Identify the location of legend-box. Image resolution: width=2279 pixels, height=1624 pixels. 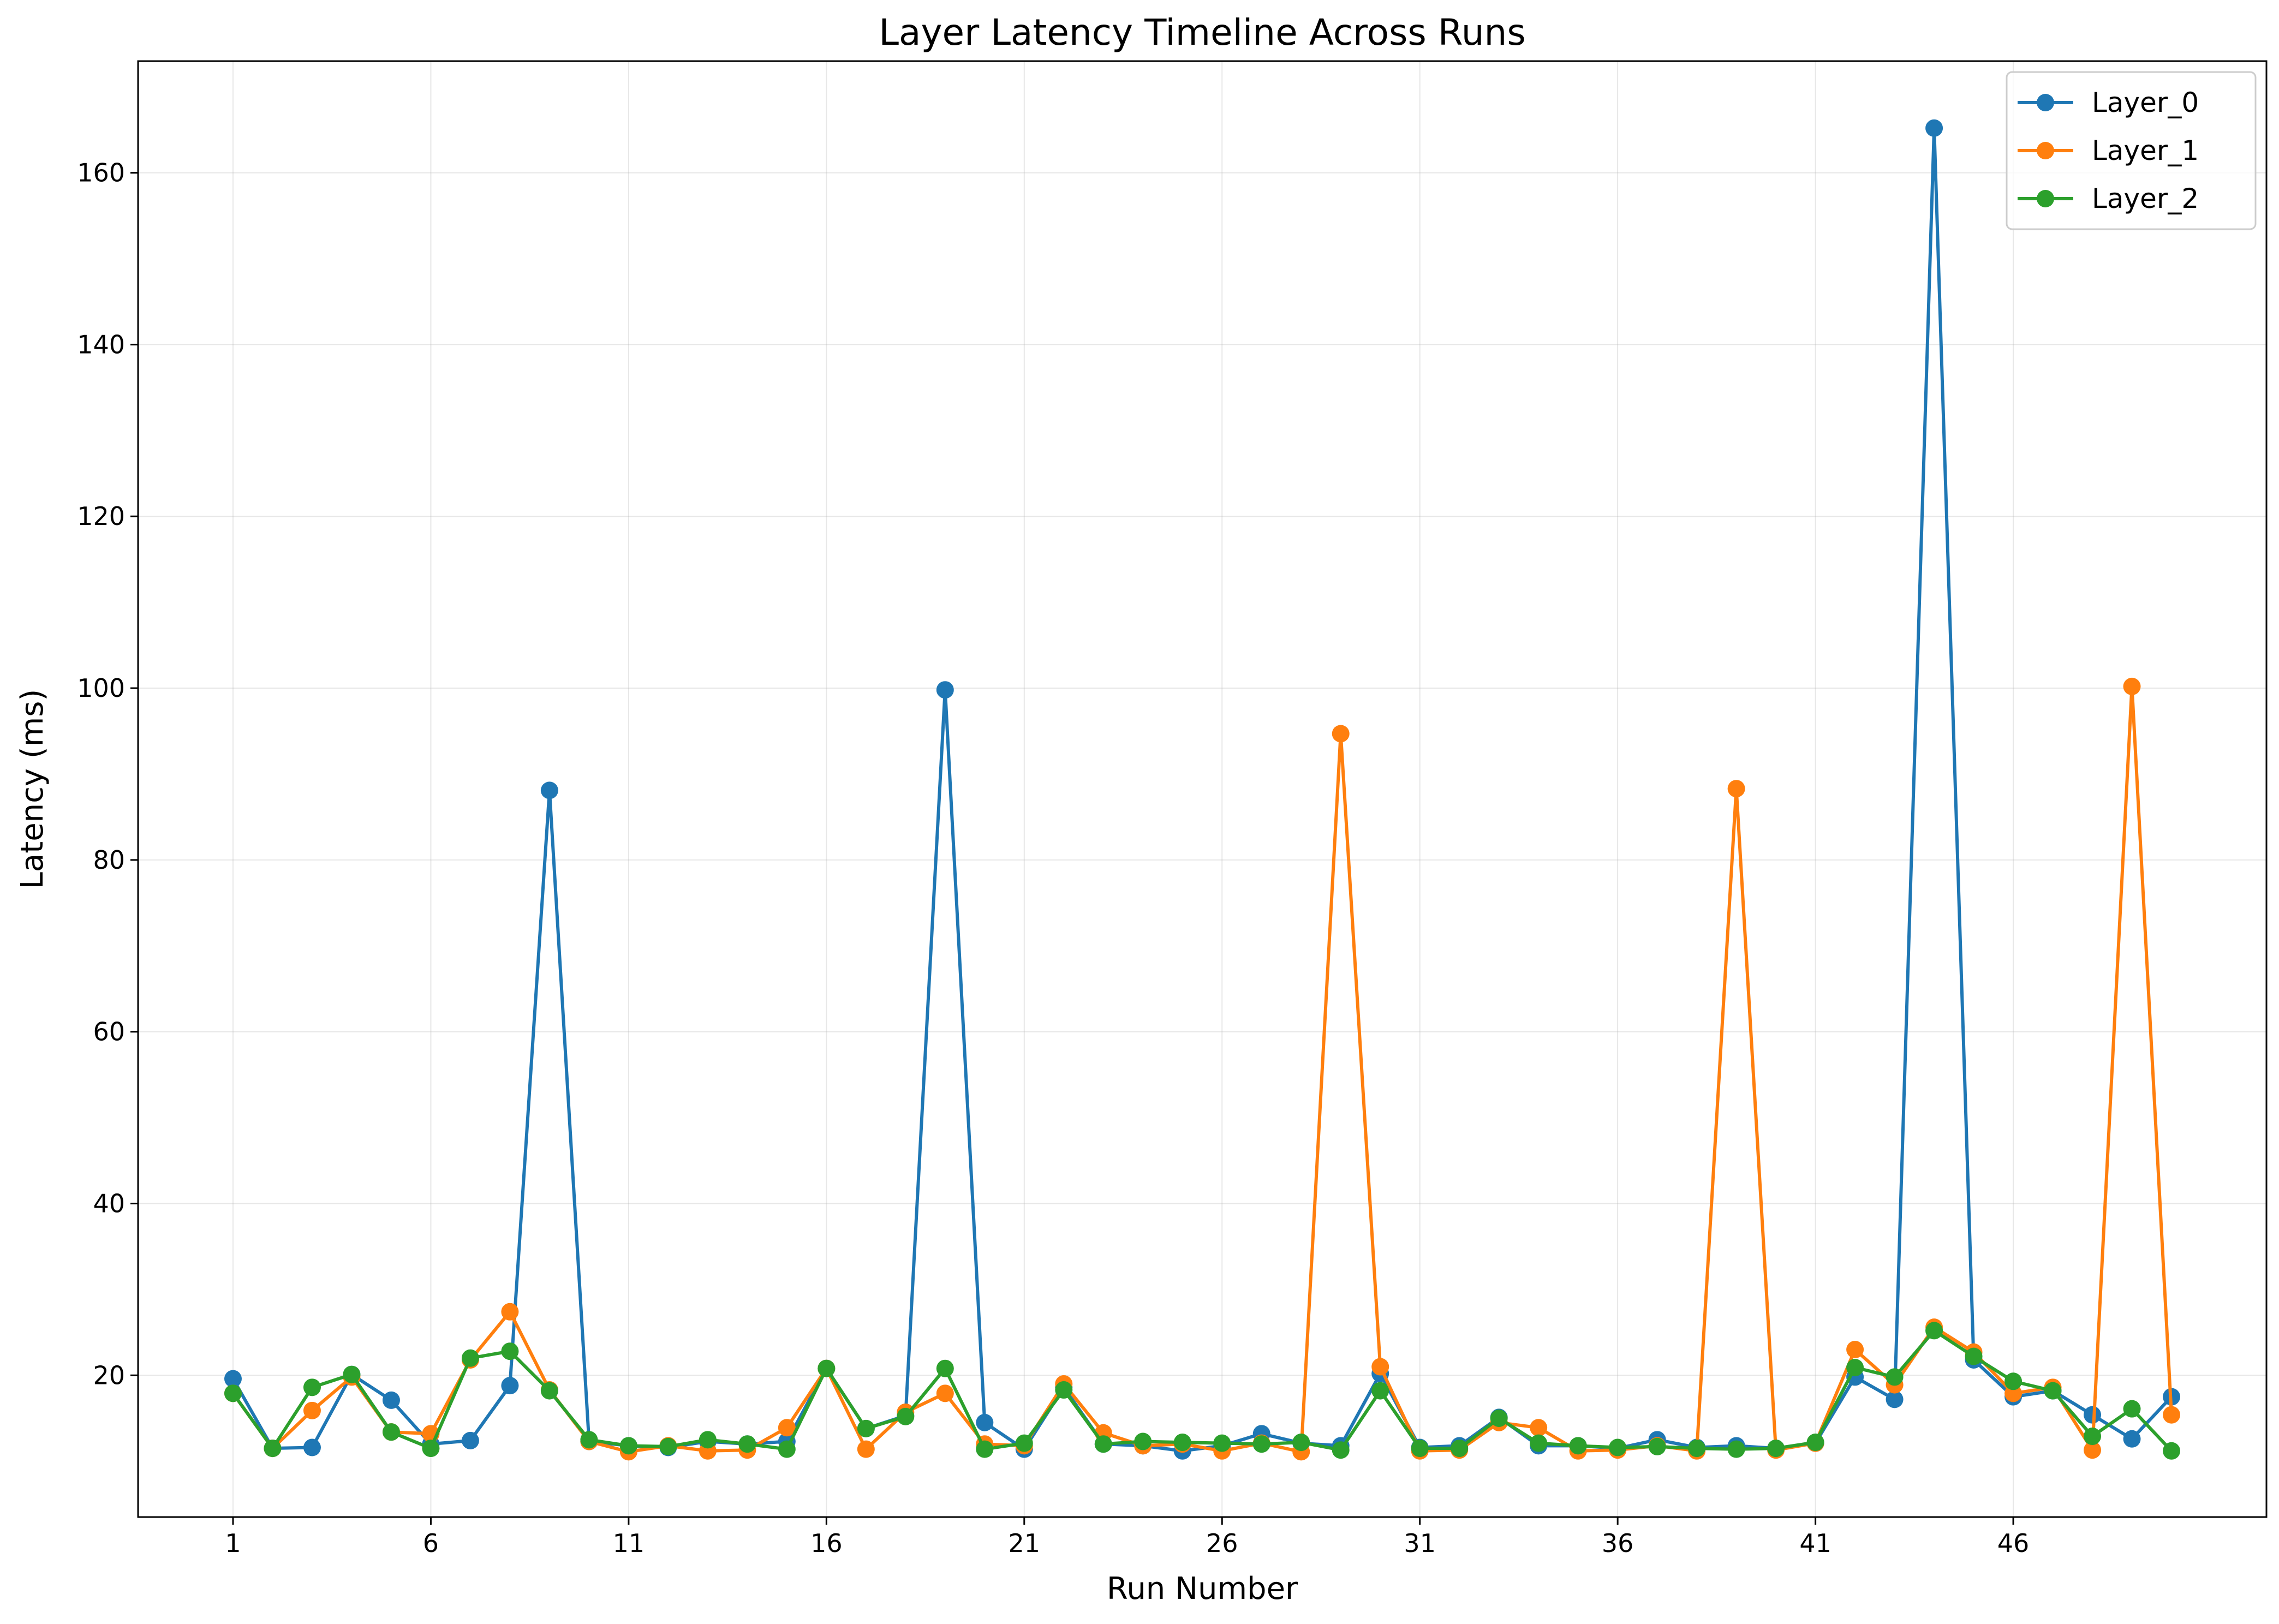
(2131, 150).